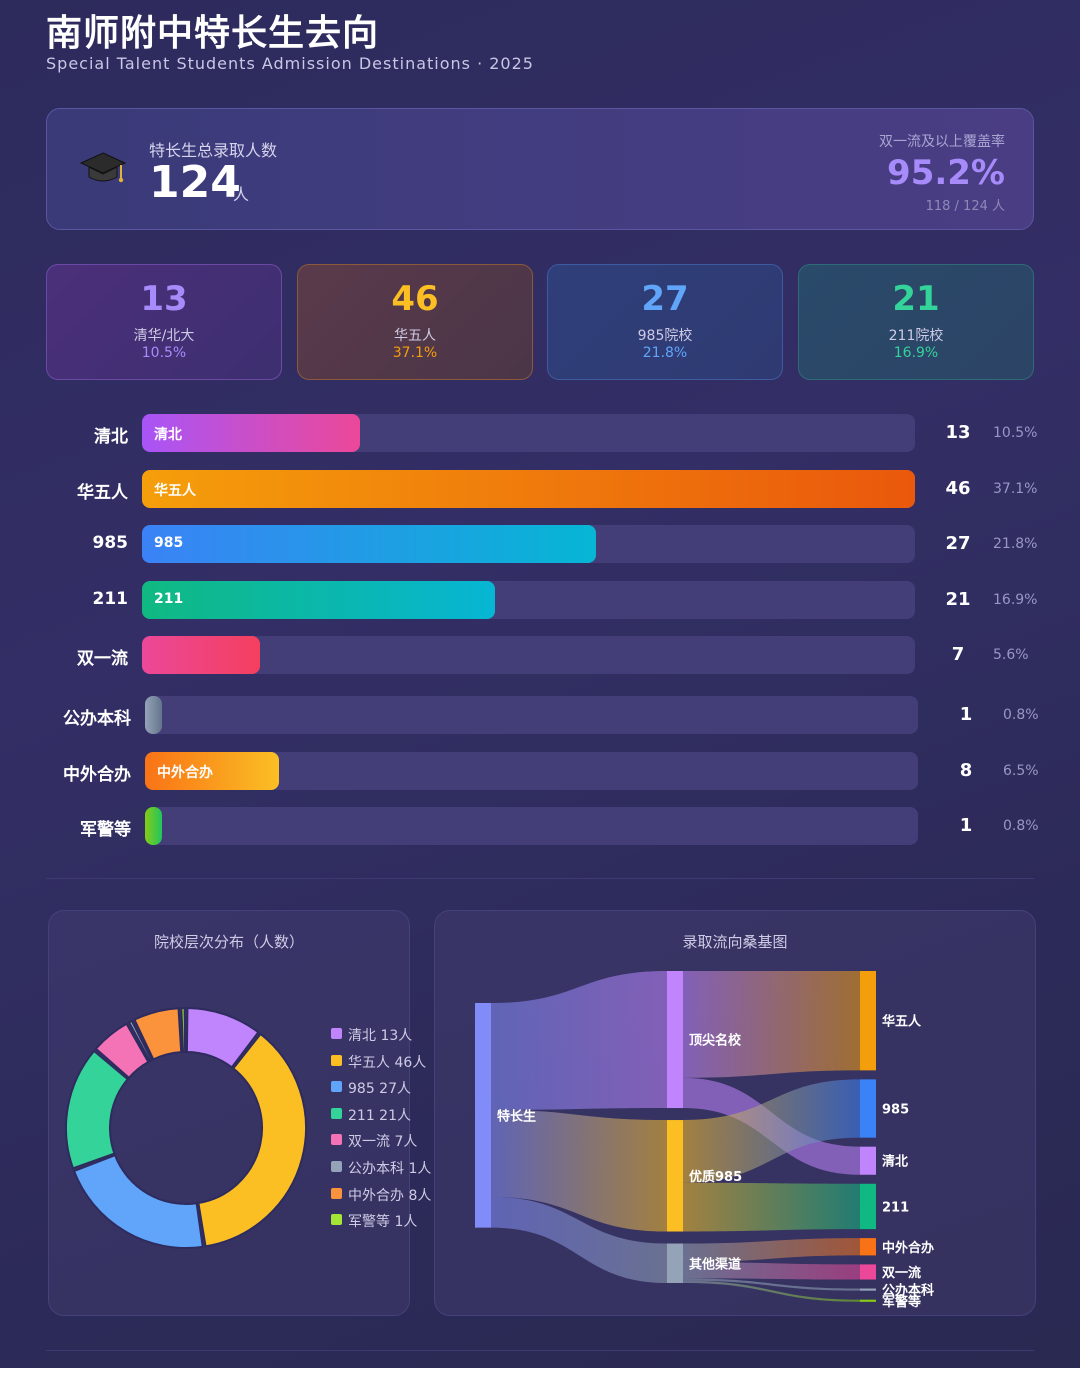  I want to click on bar-fill: 中外合办, so click(212, 771).